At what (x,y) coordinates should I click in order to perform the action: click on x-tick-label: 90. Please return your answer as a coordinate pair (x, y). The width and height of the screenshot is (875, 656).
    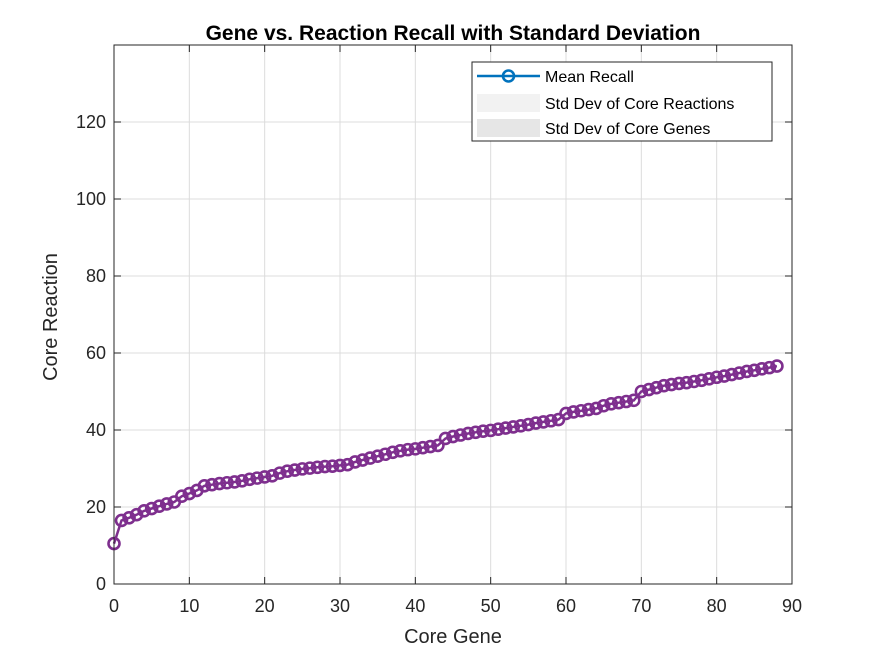
    Looking at the image, I should click on (792, 606).